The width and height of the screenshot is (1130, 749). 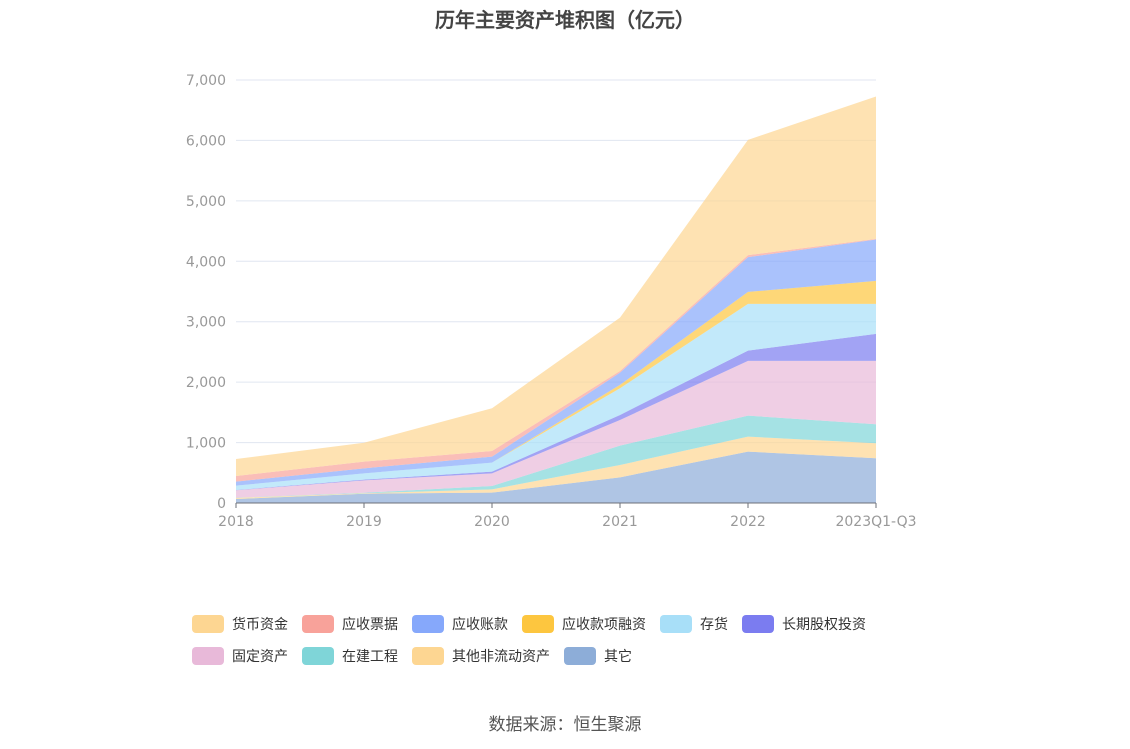 I want to click on legend-row-1: 货币资金 应收票据 应收账款 应收款项融资 存货 长期股权投资, so click(x=536, y=624).